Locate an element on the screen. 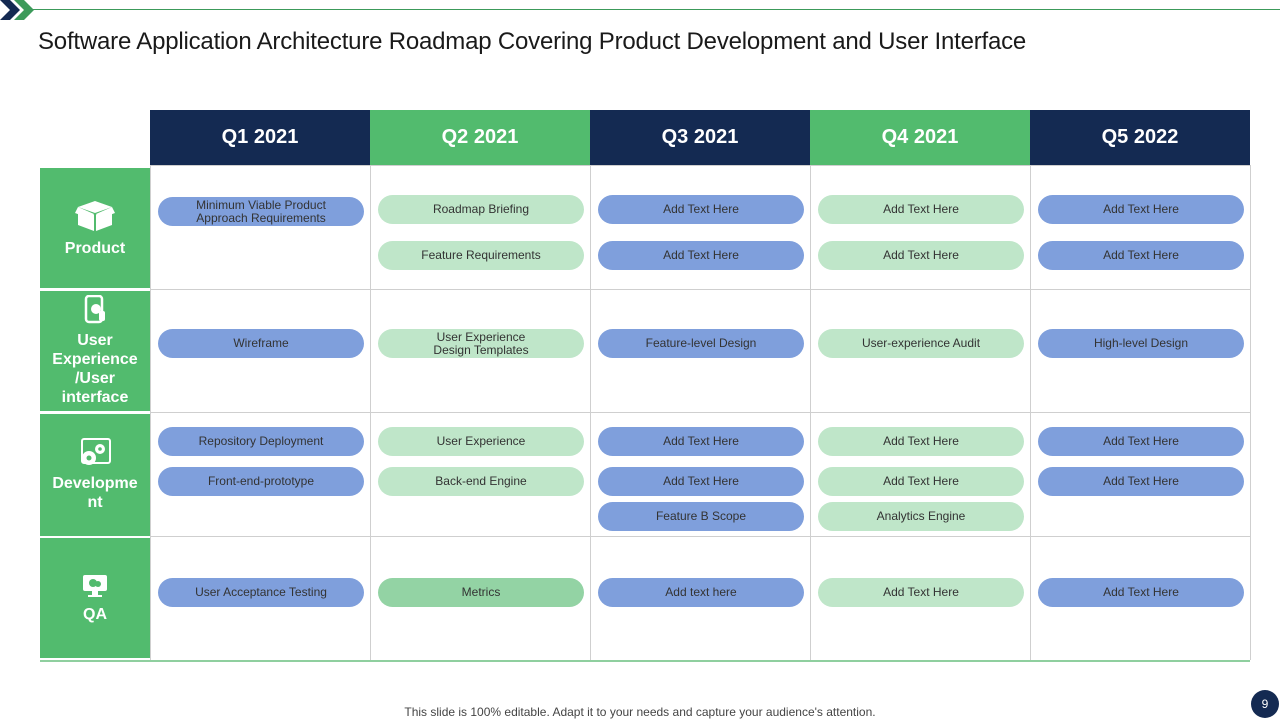 The image size is (1280, 720). phone-touch-icon is located at coordinates (94, 309).